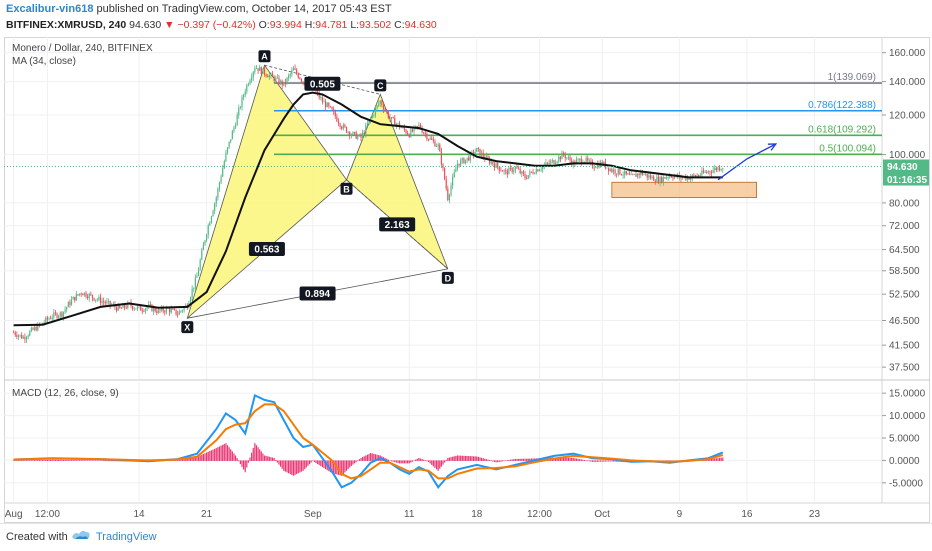  Describe the element at coordinates (81, 536) in the screenshot. I see `tradingview-logo-icon` at that location.